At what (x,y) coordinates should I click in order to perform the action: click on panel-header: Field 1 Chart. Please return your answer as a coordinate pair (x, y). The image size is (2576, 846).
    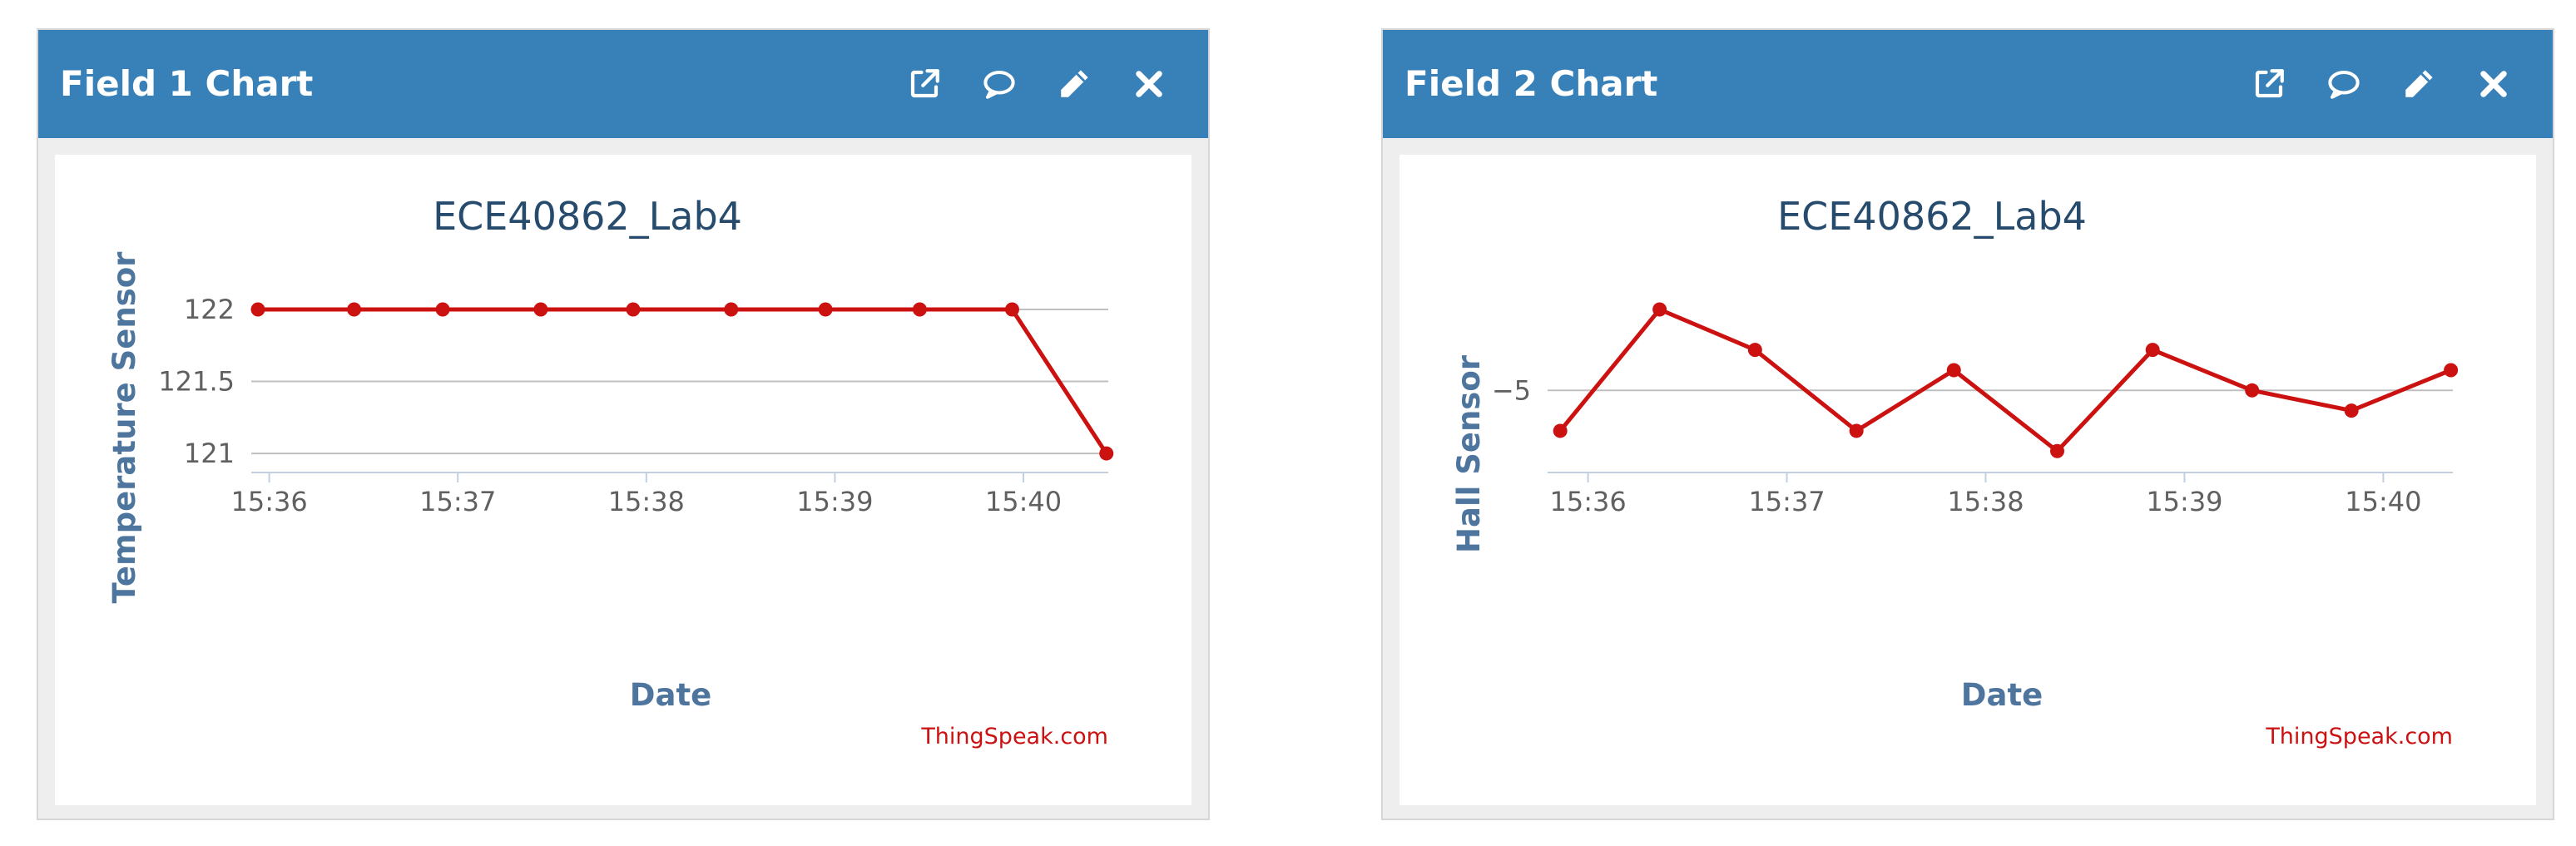
    Looking at the image, I should click on (623, 84).